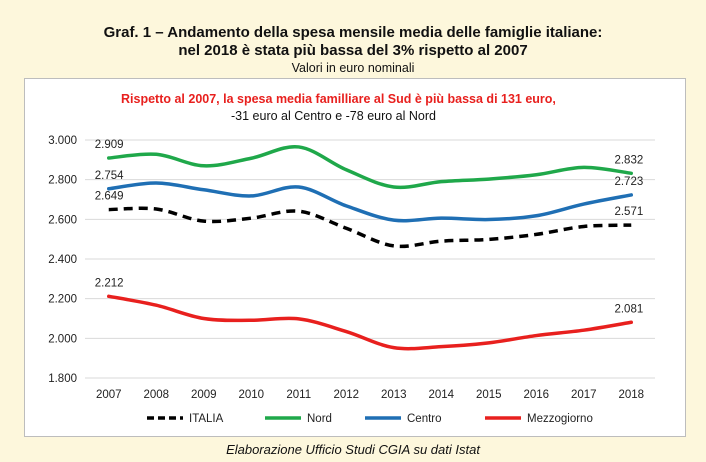  Describe the element at coordinates (62, 339) in the screenshot. I see `y-tick-label: 2.000` at that location.